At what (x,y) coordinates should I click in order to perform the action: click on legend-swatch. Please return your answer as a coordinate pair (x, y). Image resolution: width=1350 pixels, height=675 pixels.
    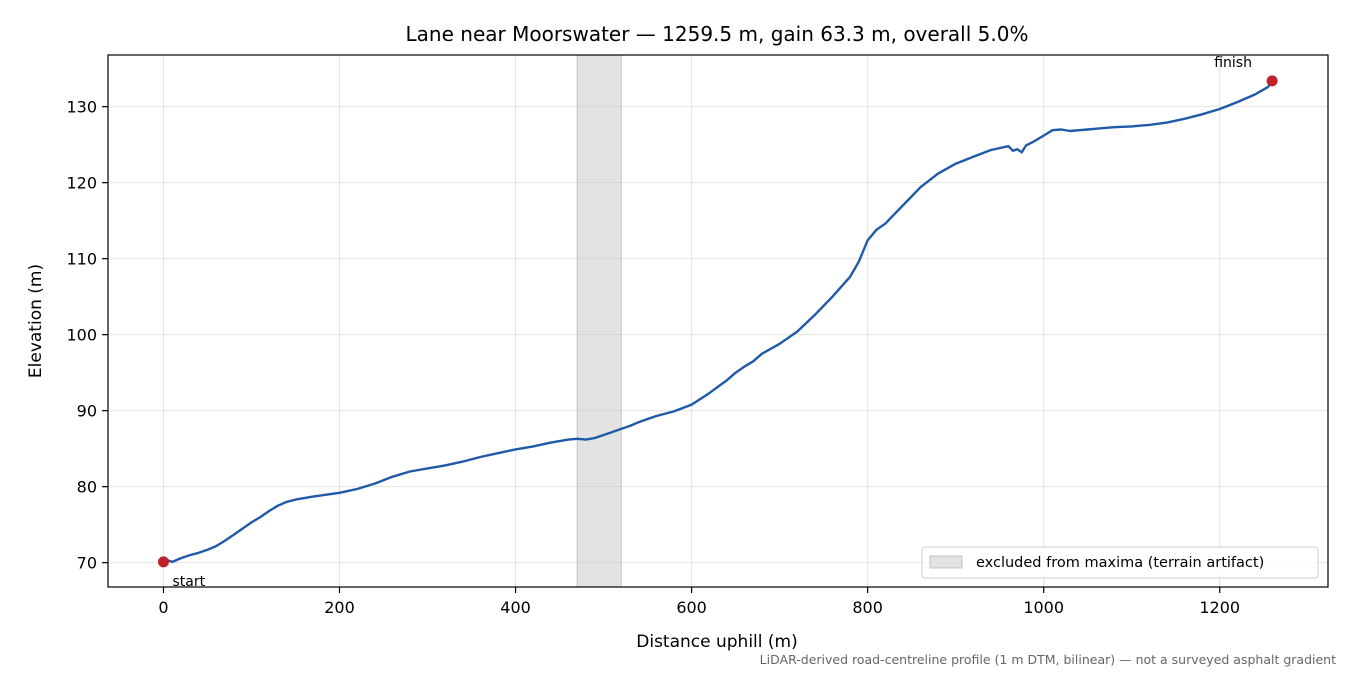
    Looking at the image, I should click on (946, 562).